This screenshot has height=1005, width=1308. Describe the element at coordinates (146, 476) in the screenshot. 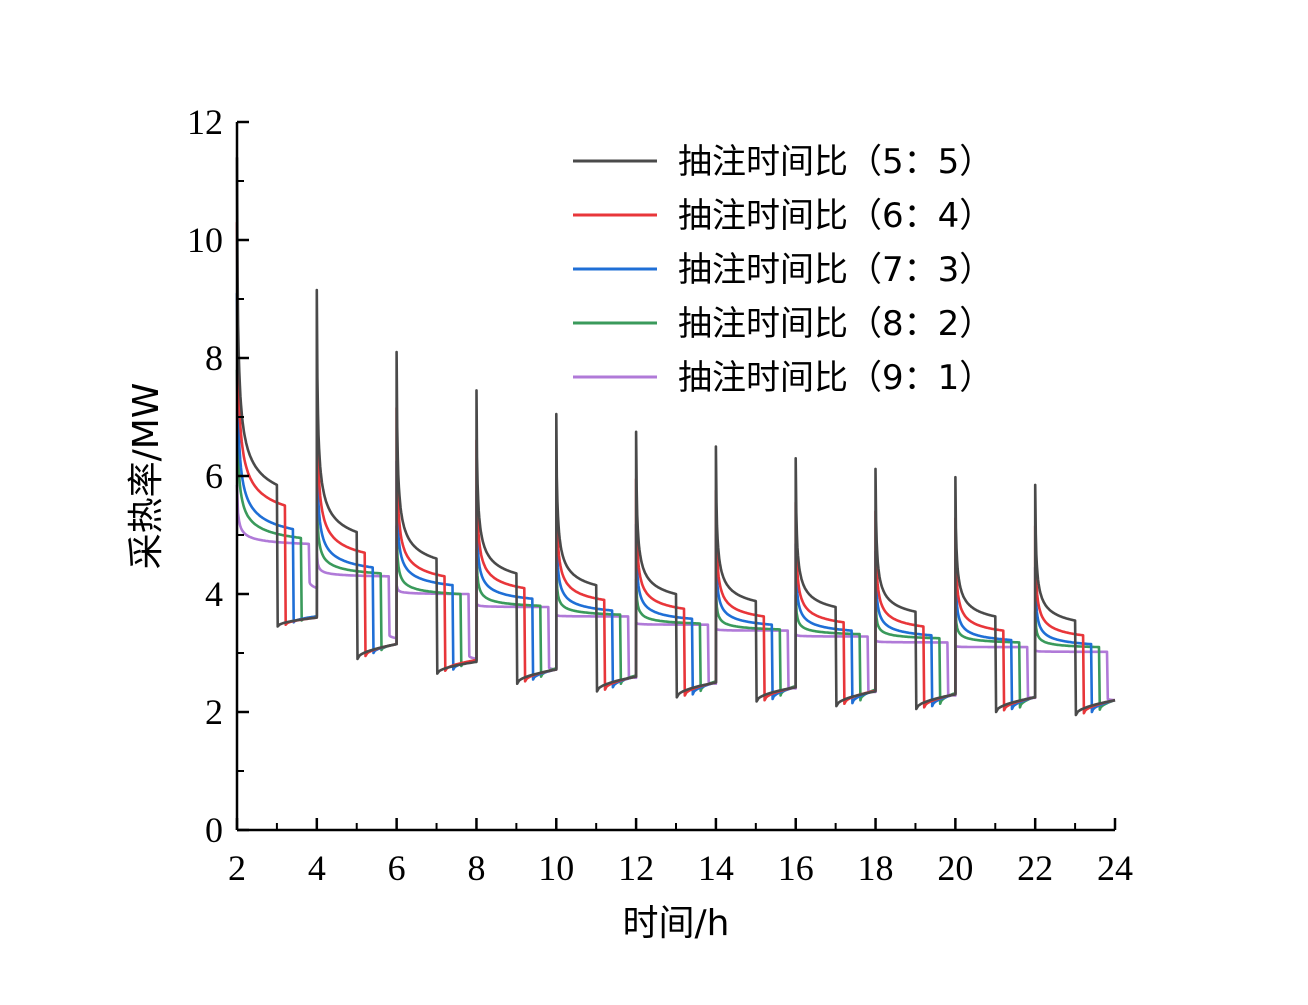

I see `y-axis-title: 采热率/MW` at that location.